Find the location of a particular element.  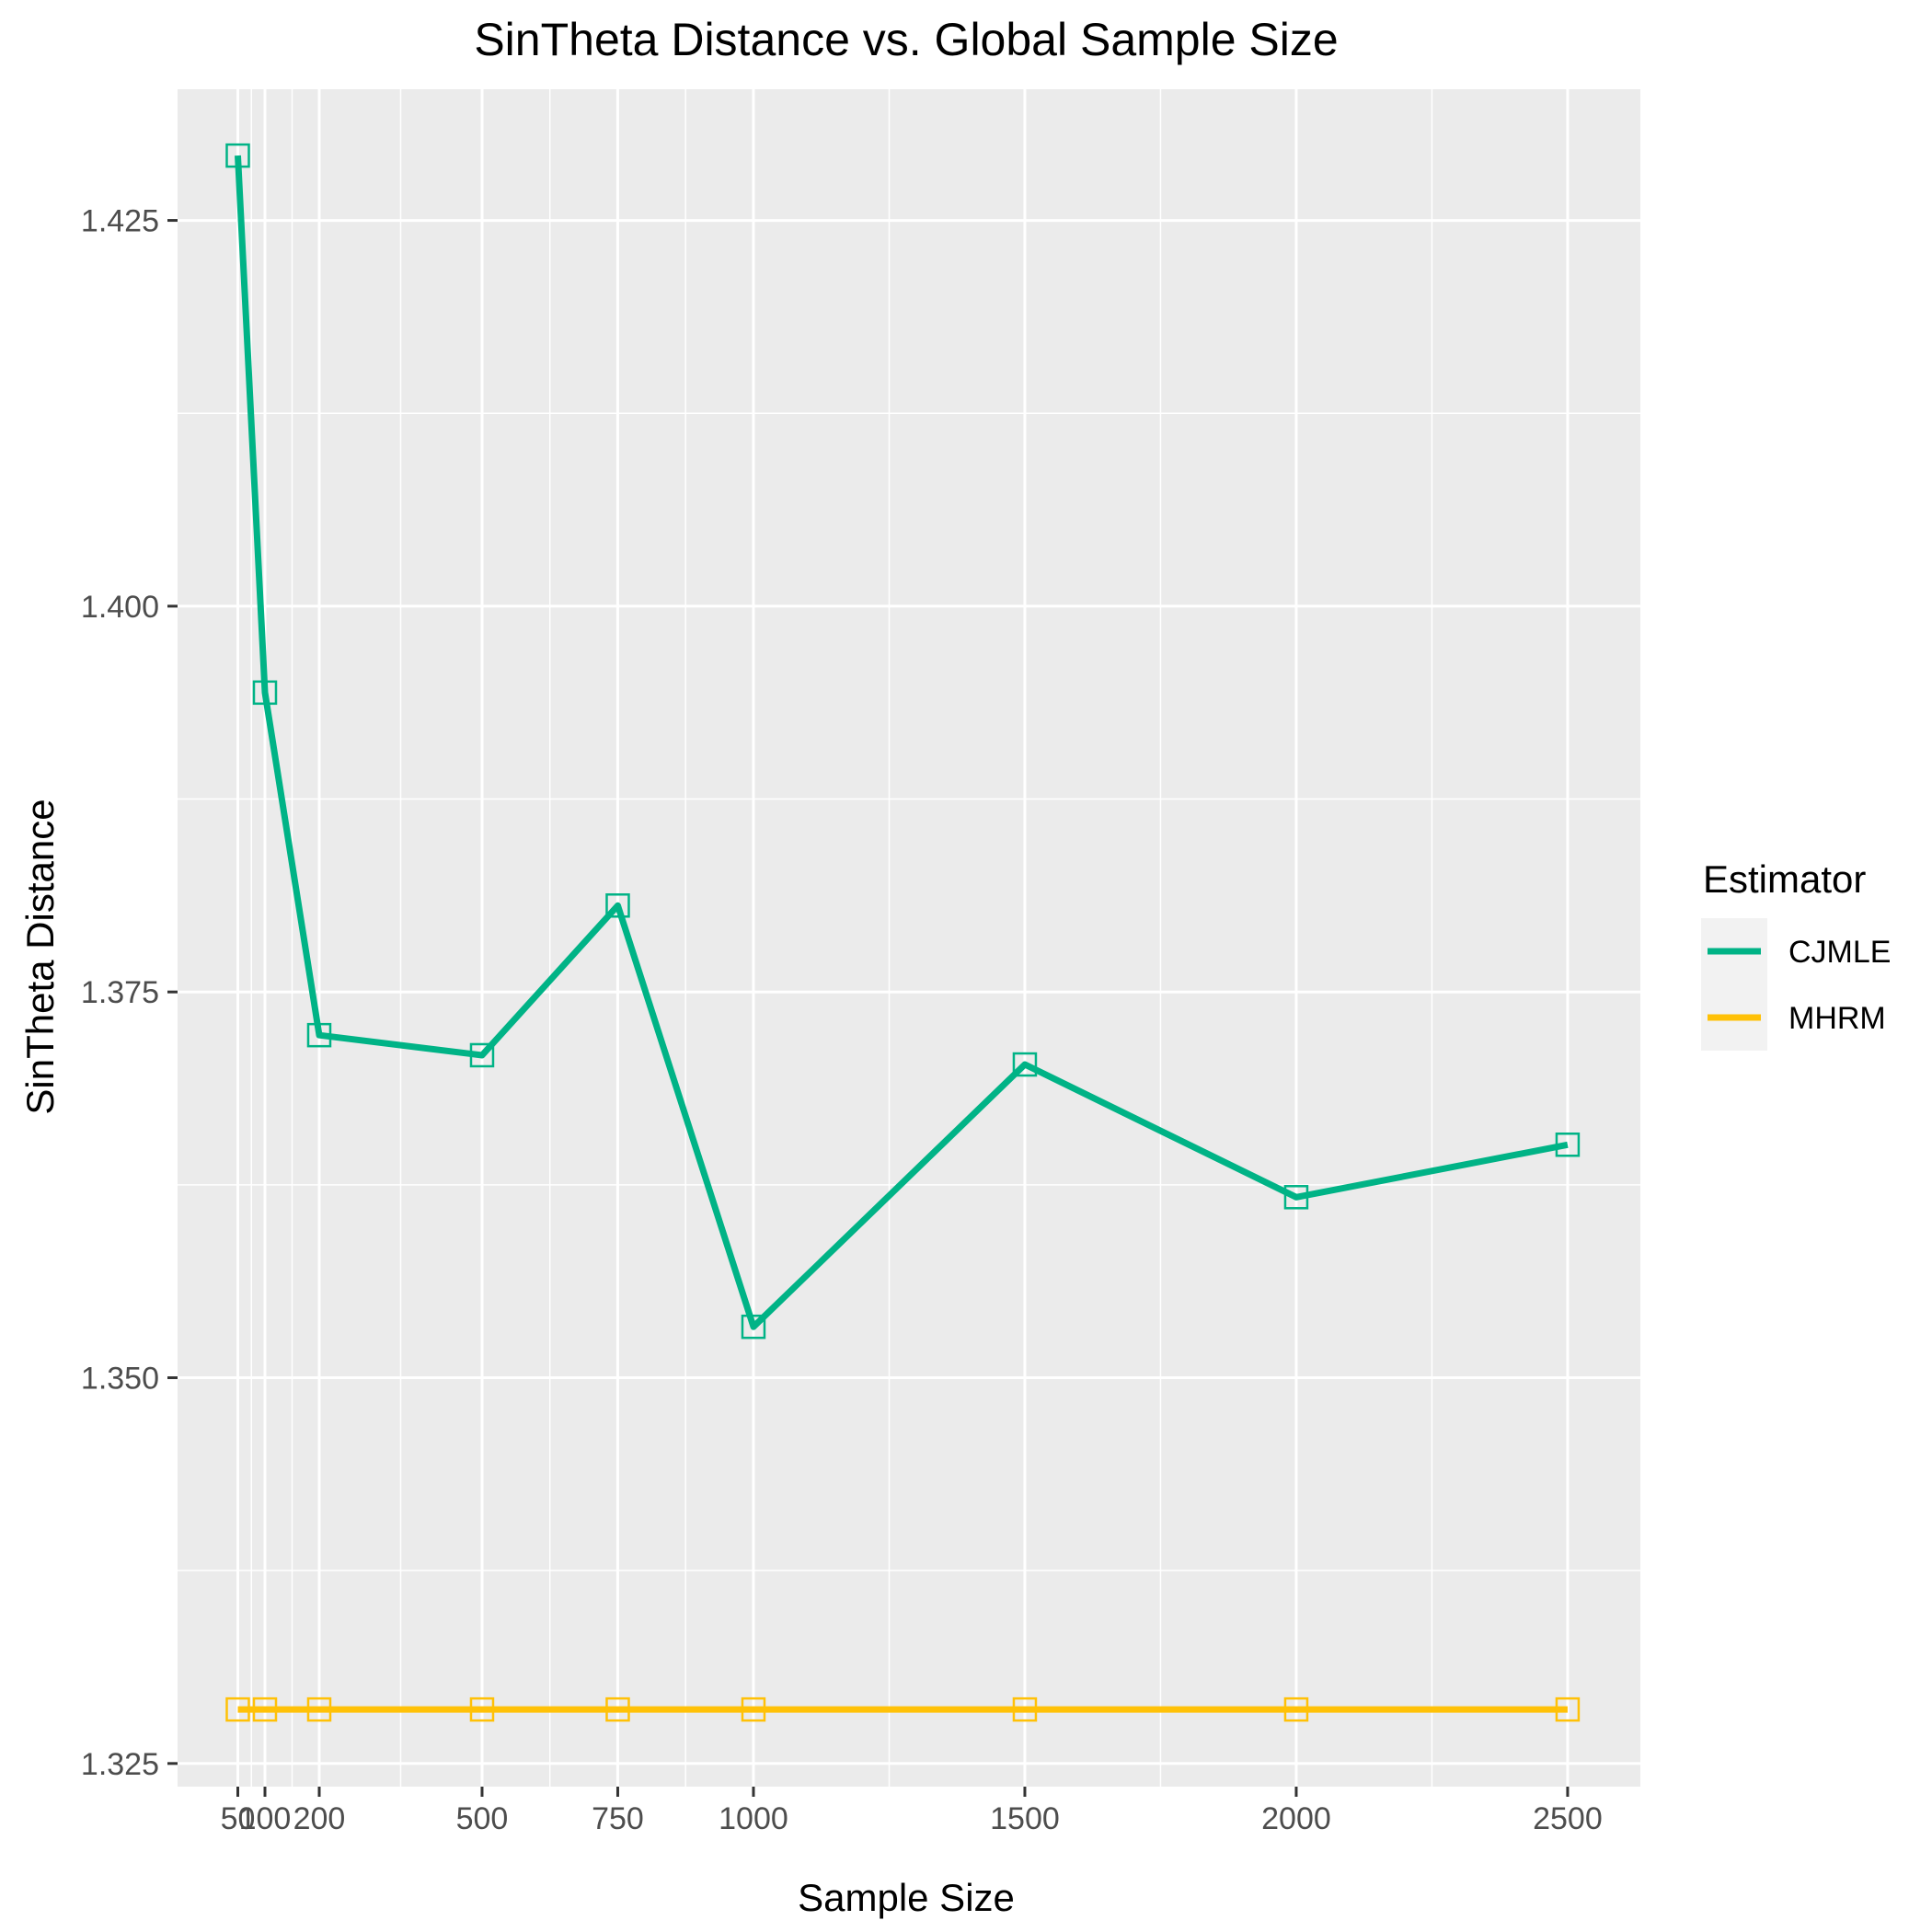

legend-title: Estimator is located at coordinates (1784, 879).